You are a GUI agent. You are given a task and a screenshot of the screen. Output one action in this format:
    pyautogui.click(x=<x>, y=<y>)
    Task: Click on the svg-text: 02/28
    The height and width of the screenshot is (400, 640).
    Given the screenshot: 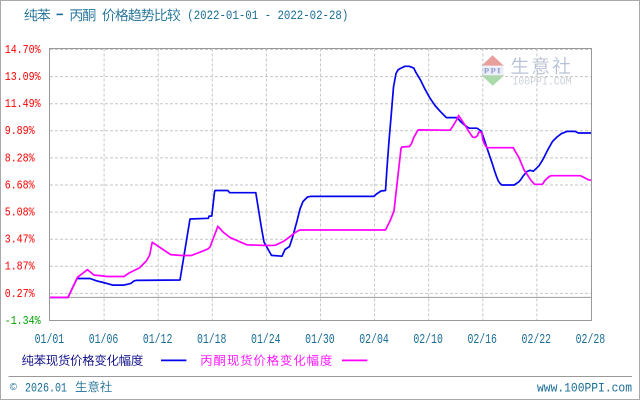 What is the action you would take?
    pyautogui.click(x=591, y=339)
    